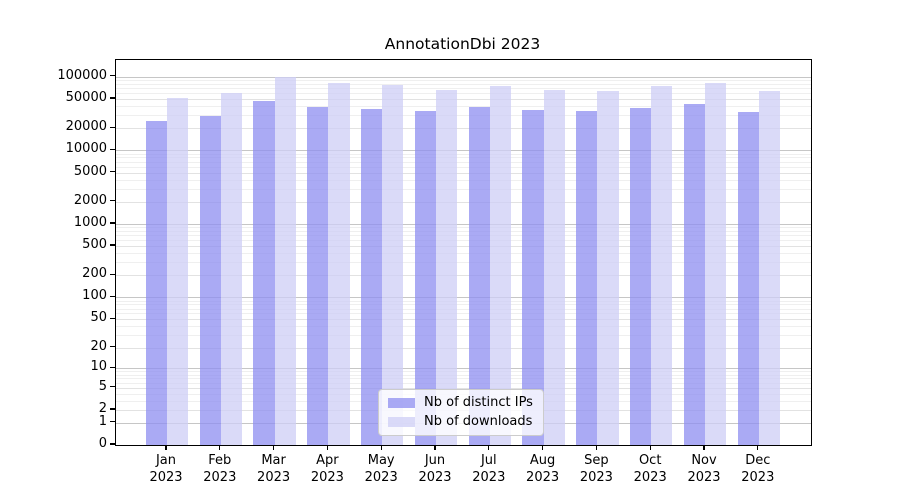  I want to click on legend-item-distinct-ips: Nb of distinct IPs, so click(461, 403).